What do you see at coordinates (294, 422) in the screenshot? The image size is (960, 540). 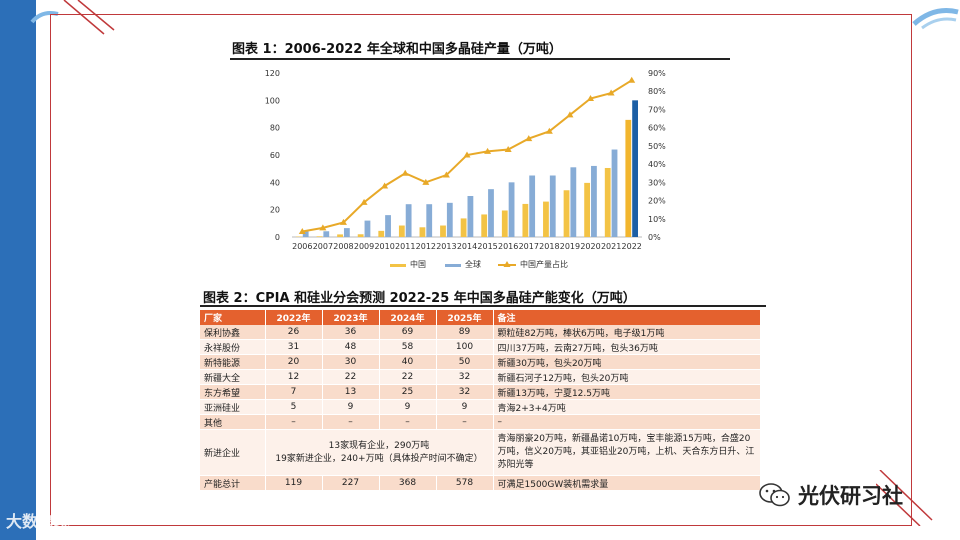 I see `capacity-2022: –` at bounding box center [294, 422].